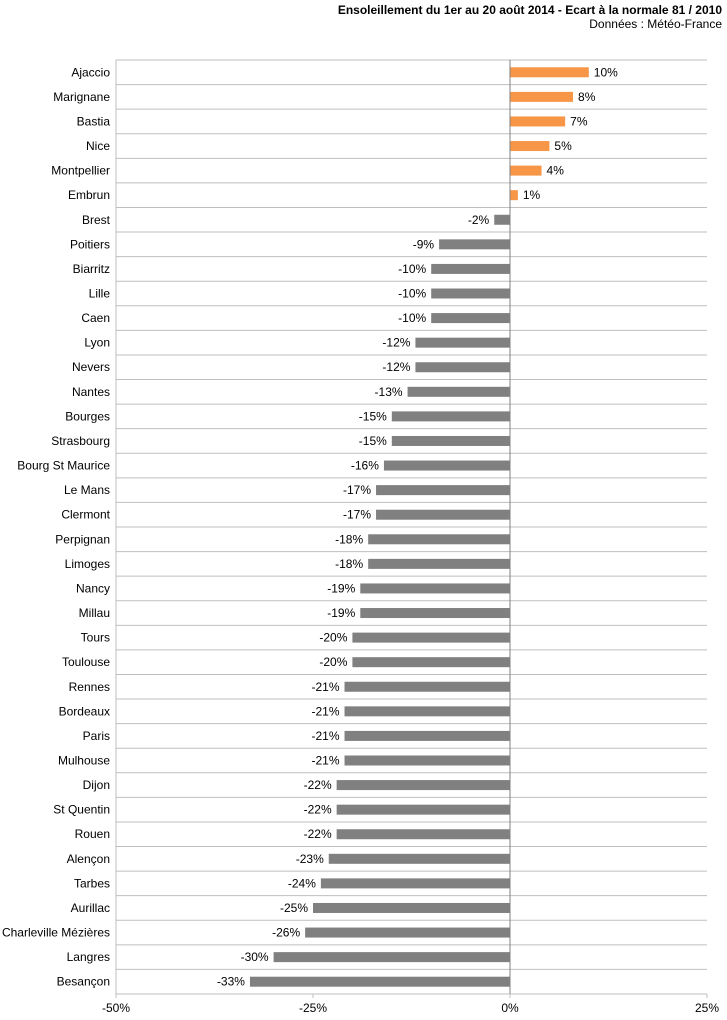 The width and height of the screenshot is (727, 1020). I want to click on category-label: Nevers, so click(91, 367).